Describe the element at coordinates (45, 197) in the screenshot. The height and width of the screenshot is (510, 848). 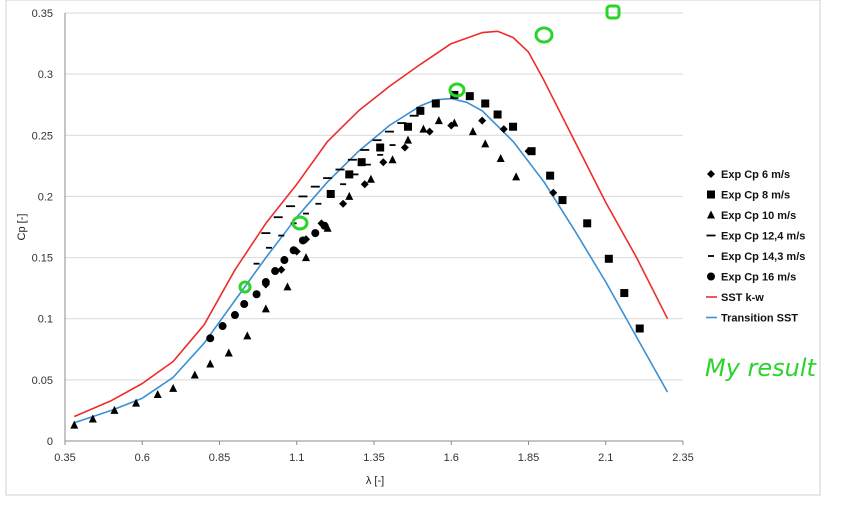
I see `y-tick-label: 0.2` at that location.